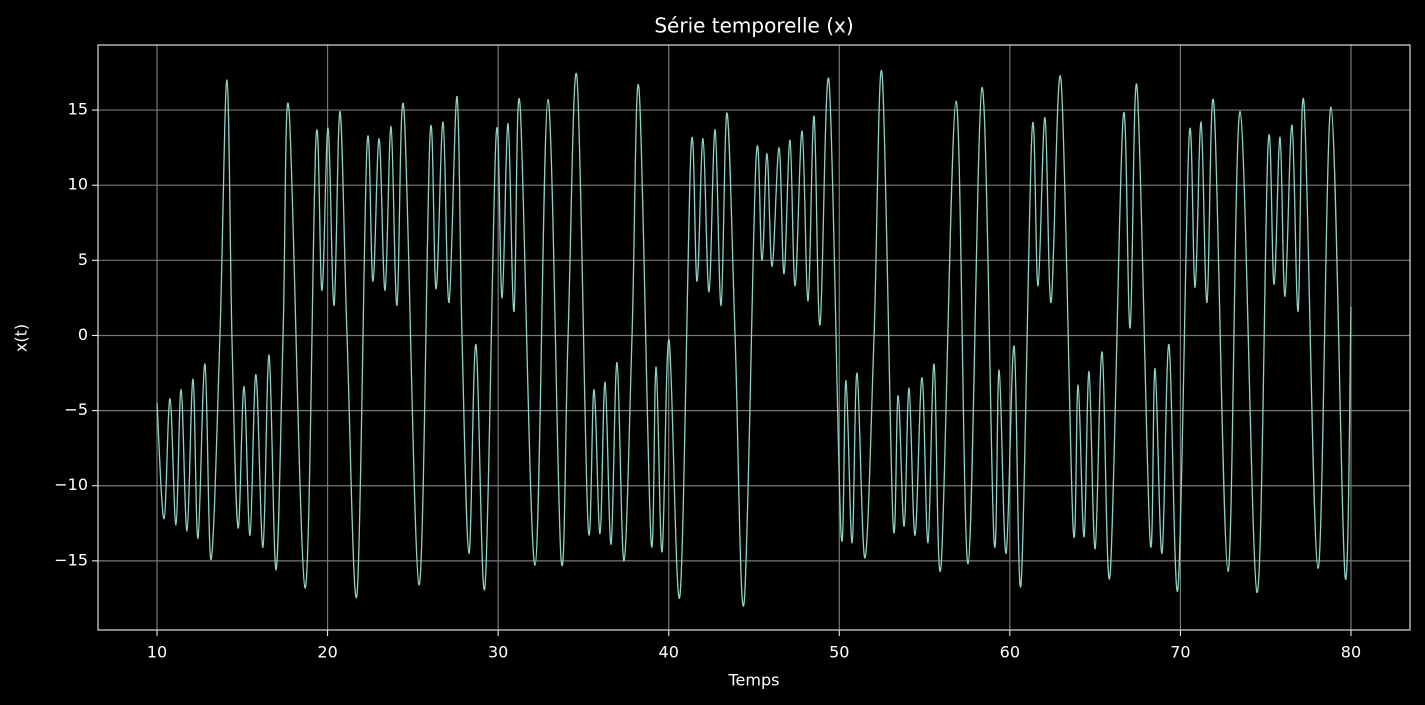 Image resolution: width=1425 pixels, height=705 pixels. Describe the element at coordinates (83, 334) in the screenshot. I see `y-tick-label: 0` at that location.